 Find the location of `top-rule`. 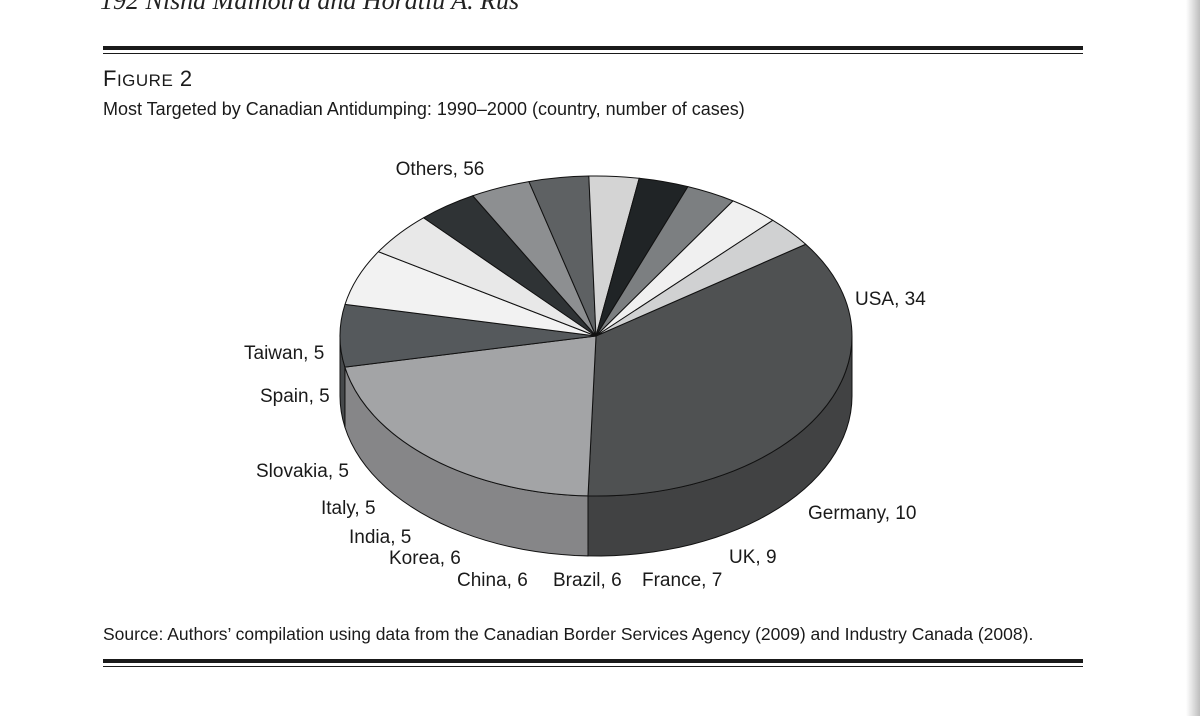

top-rule is located at coordinates (593, 50).